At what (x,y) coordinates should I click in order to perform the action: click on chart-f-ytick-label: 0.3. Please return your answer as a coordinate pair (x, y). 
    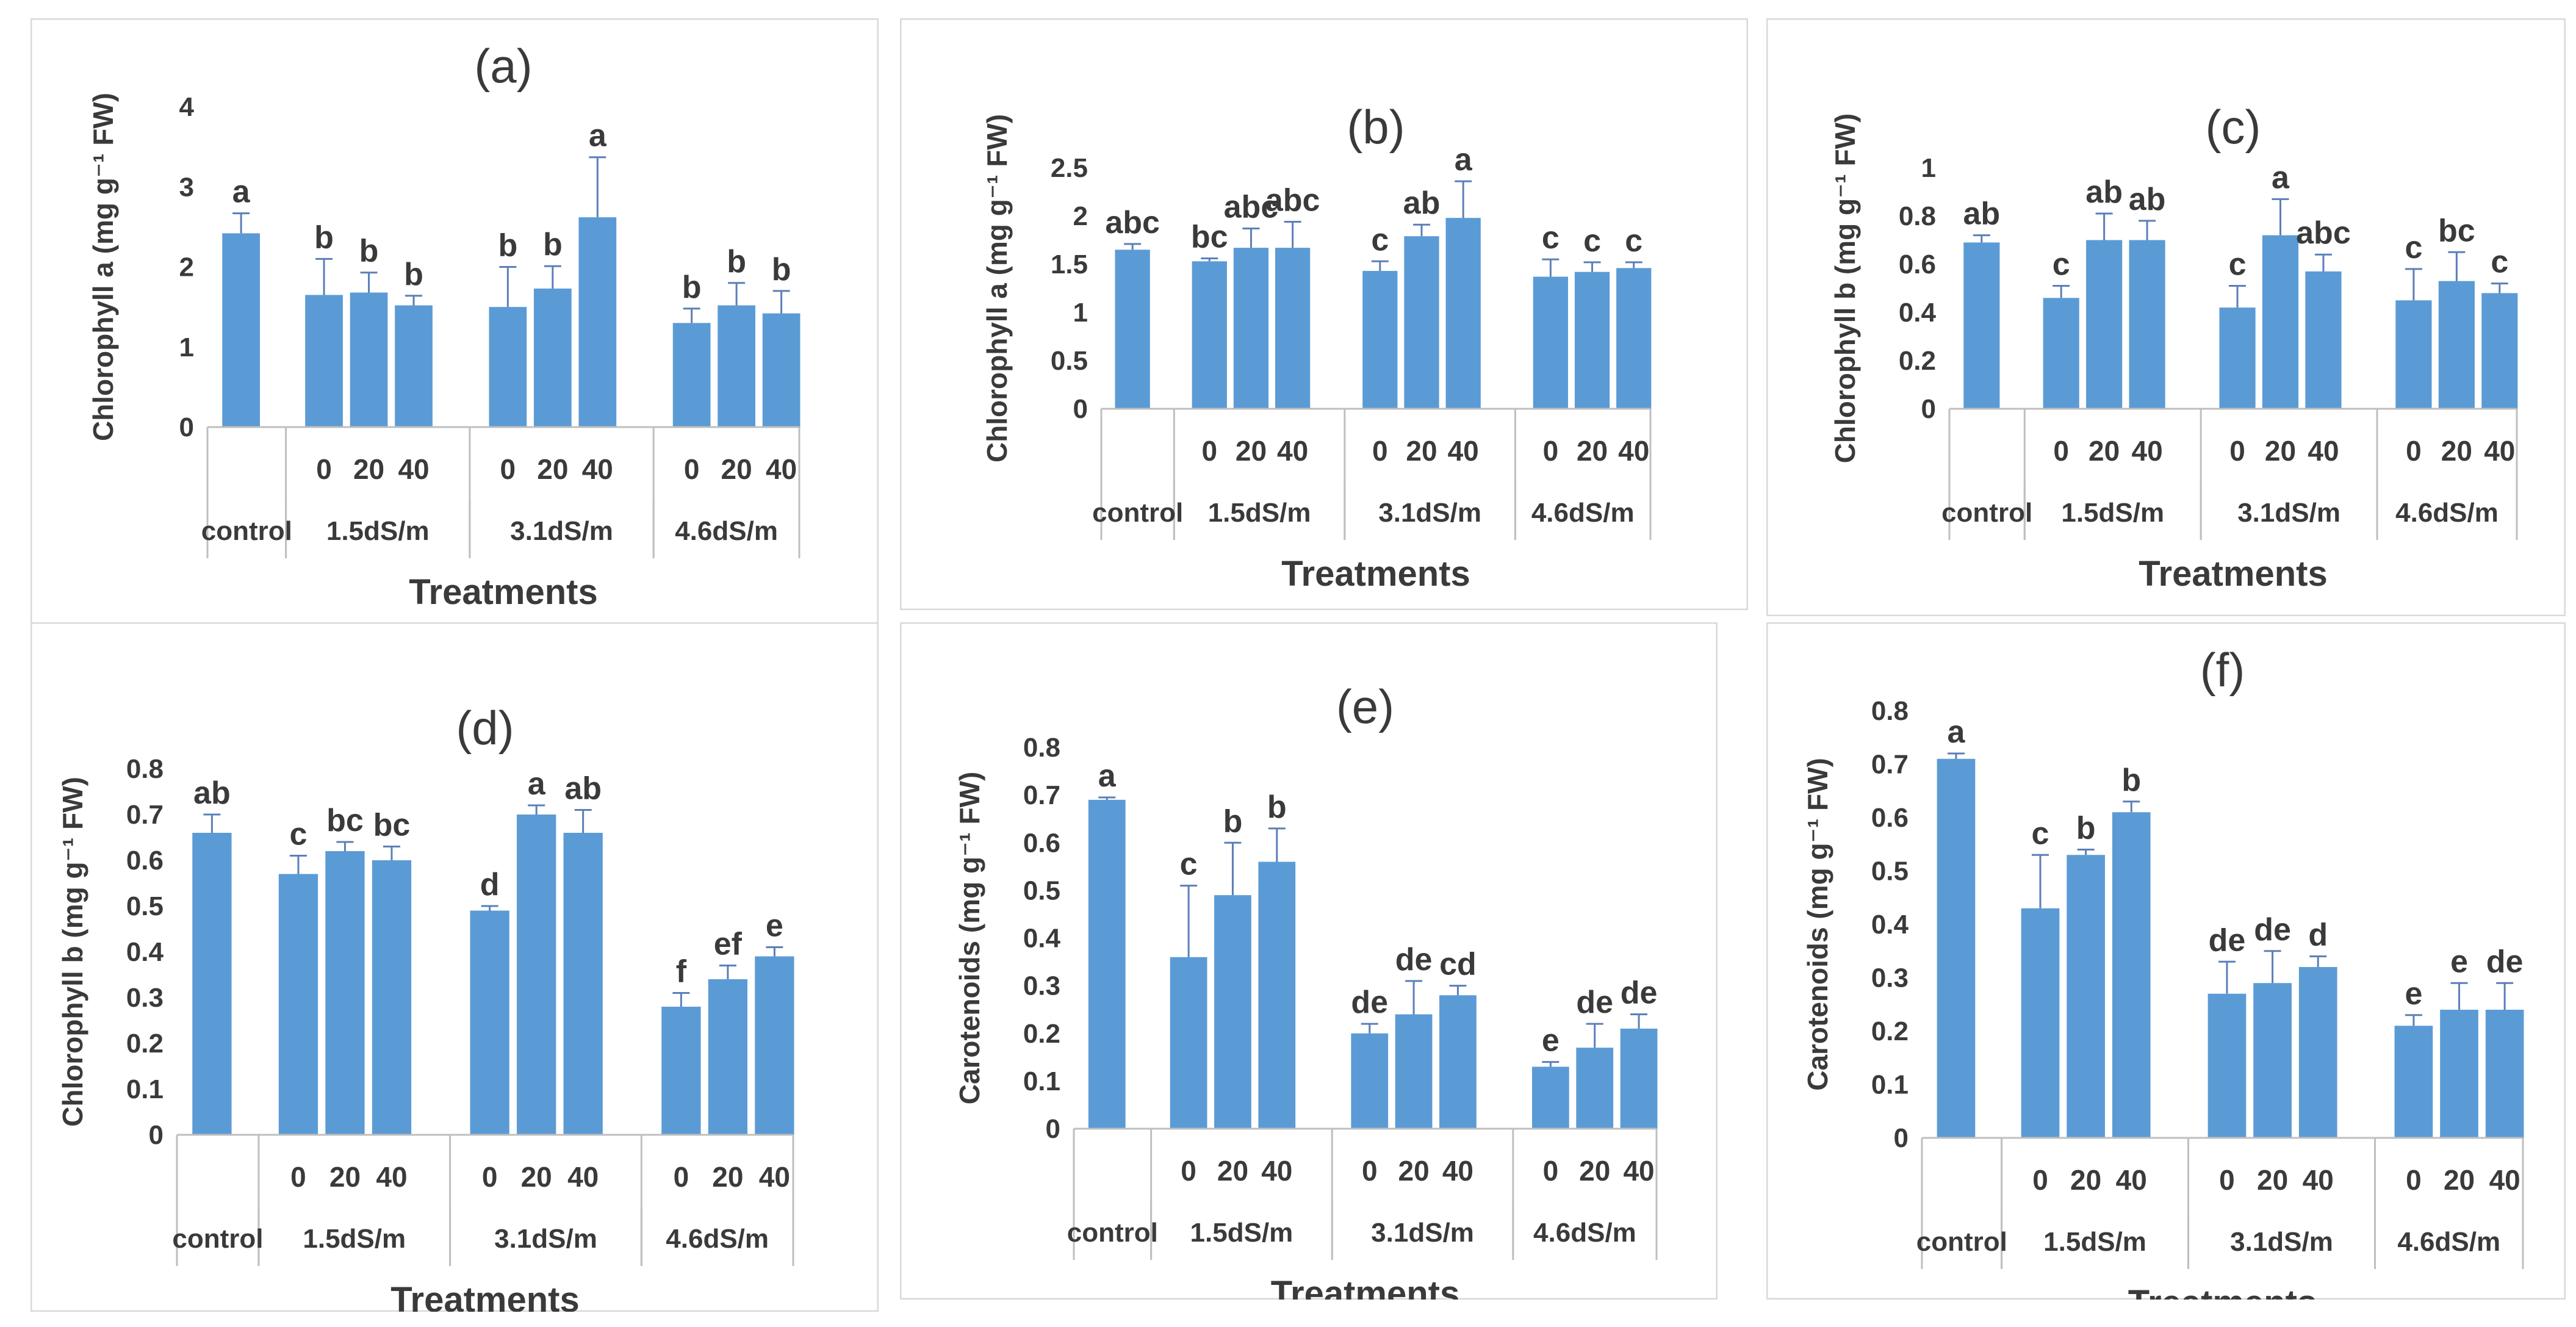
    Looking at the image, I should click on (1890, 978).